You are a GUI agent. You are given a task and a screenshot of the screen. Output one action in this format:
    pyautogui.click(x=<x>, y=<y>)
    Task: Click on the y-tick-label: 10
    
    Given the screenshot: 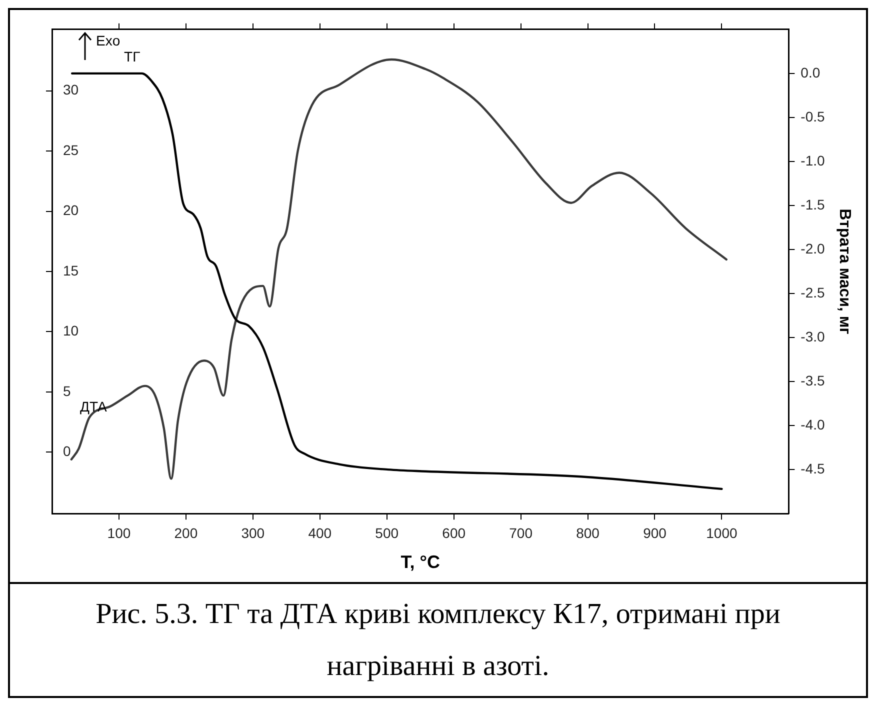 What is the action you would take?
    pyautogui.click(x=71, y=330)
    